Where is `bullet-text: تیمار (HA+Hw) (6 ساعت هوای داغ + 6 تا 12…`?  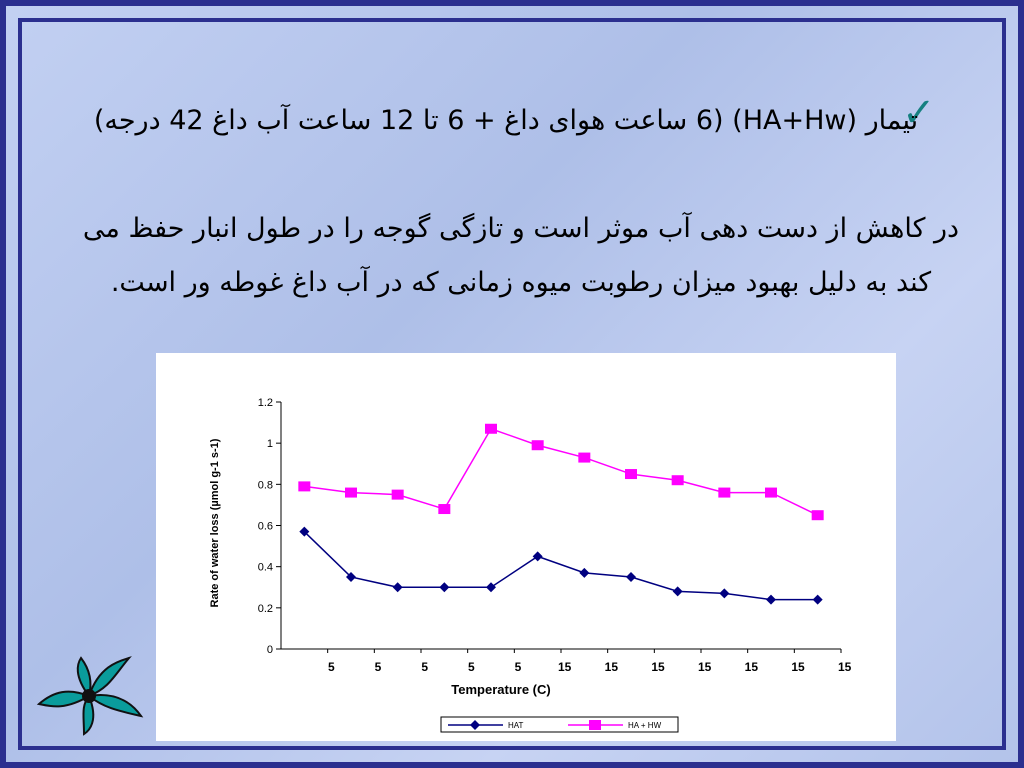 bullet-text: تیمار (HA+Hw) (6 ساعت هوای داغ + 6 تا 12… is located at coordinates (506, 120).